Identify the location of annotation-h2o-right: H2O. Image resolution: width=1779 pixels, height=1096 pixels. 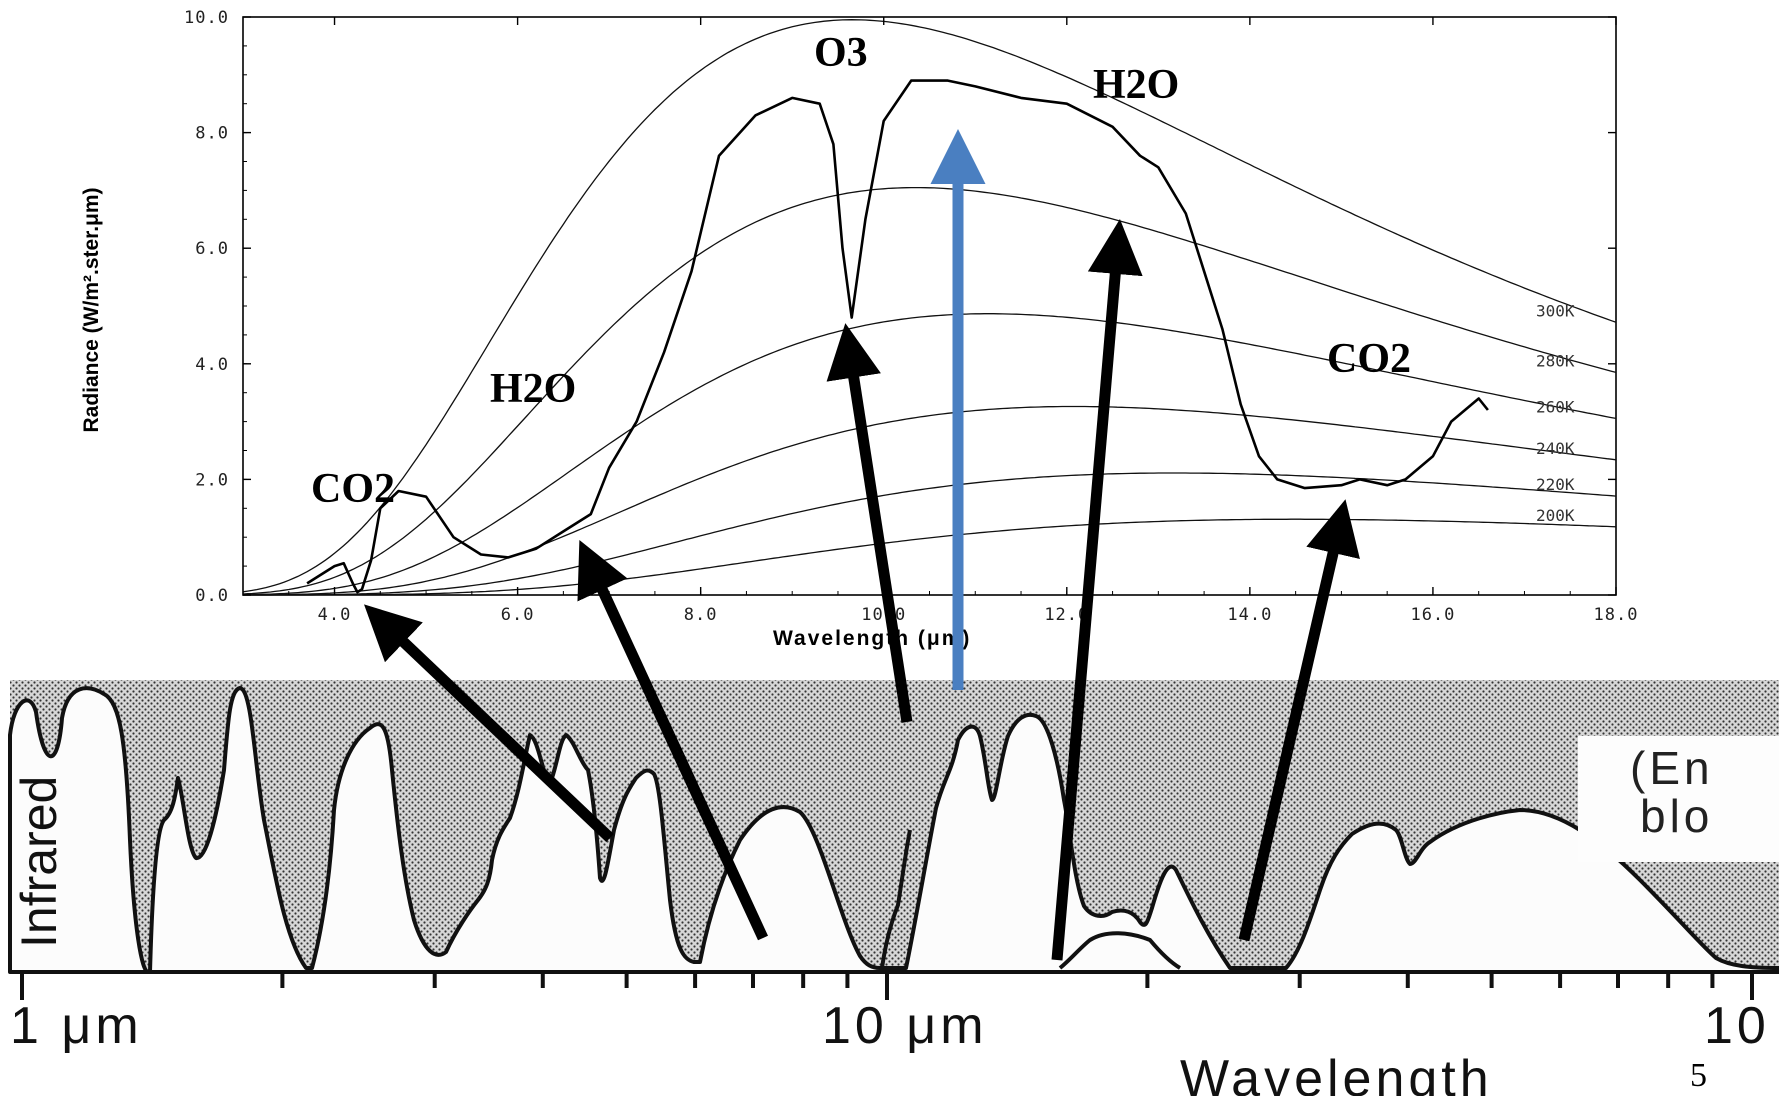
(1136, 85).